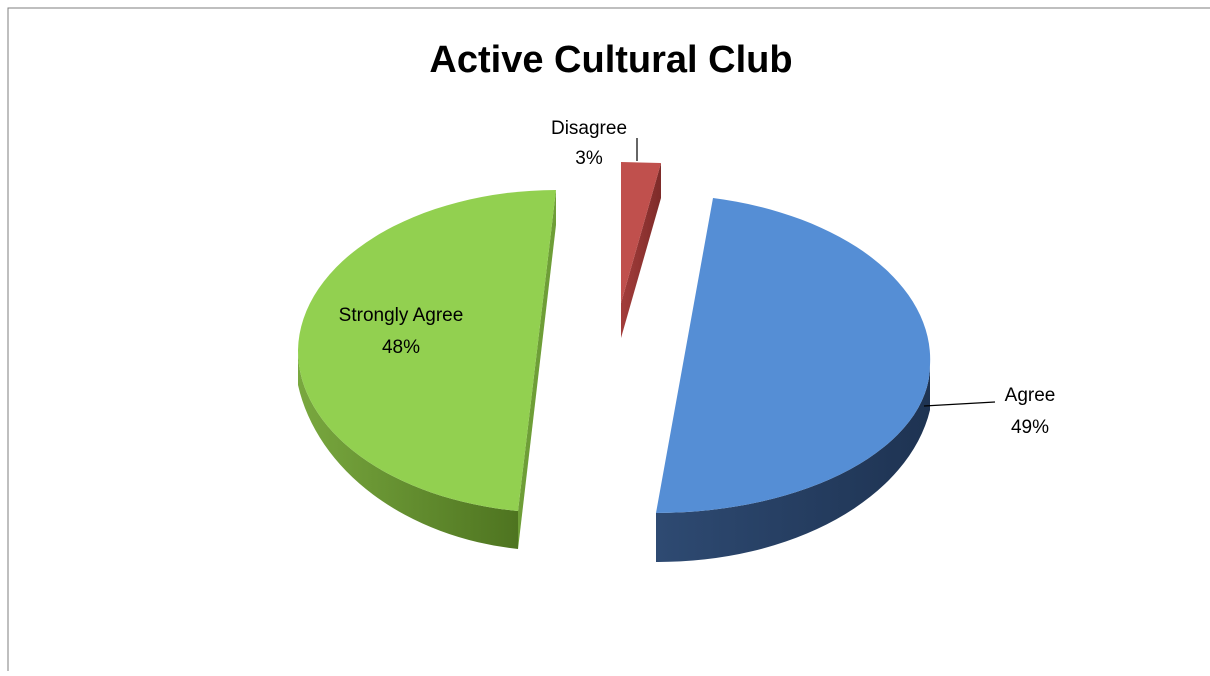  What do you see at coordinates (793, 464) in the screenshot?
I see `slice-agree-side` at bounding box center [793, 464].